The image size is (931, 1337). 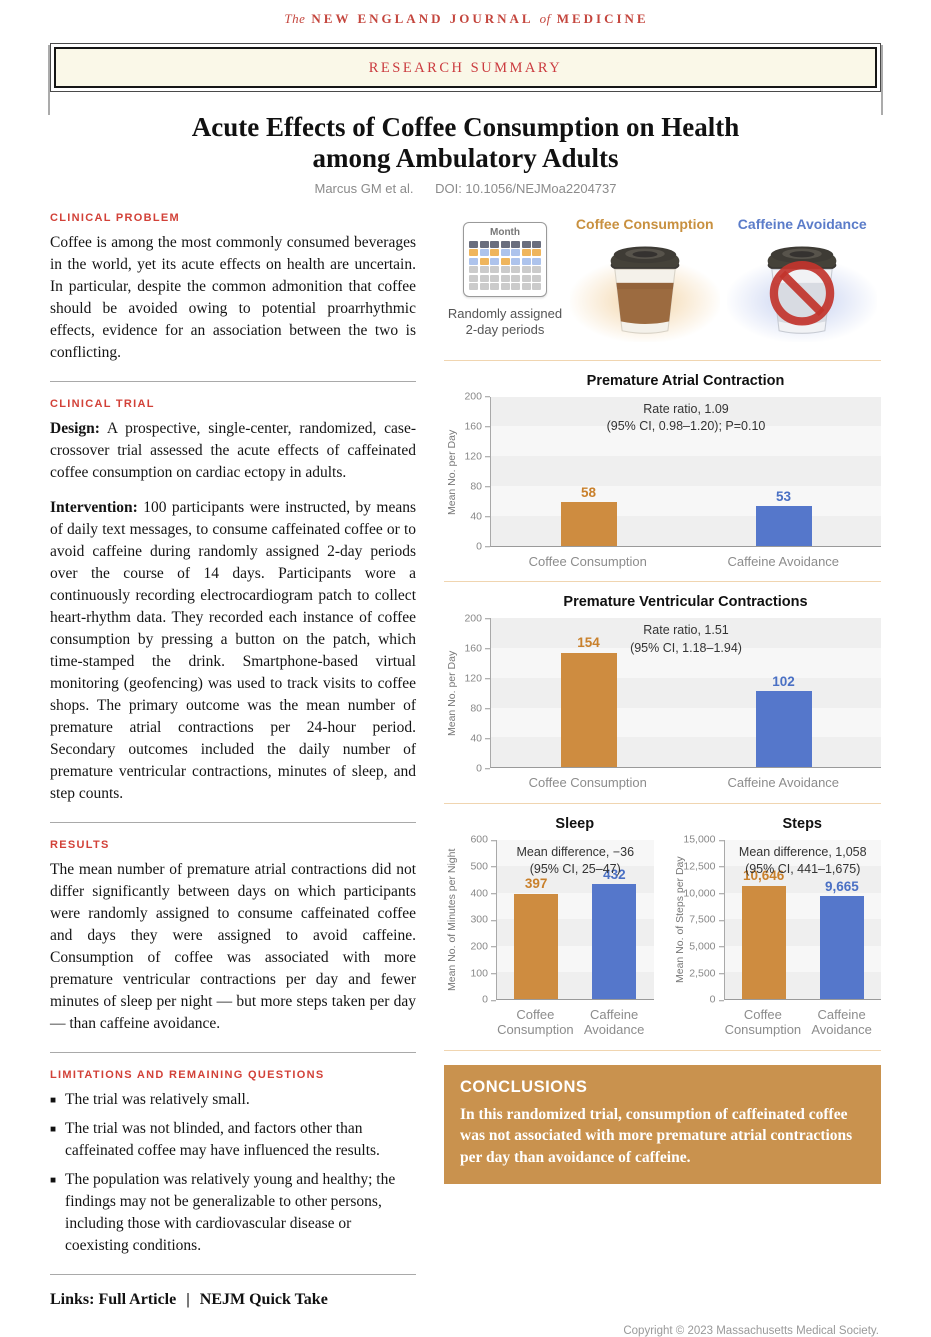 What do you see at coordinates (483, 972) in the screenshot?
I see `y-tick-label: 100` at bounding box center [483, 972].